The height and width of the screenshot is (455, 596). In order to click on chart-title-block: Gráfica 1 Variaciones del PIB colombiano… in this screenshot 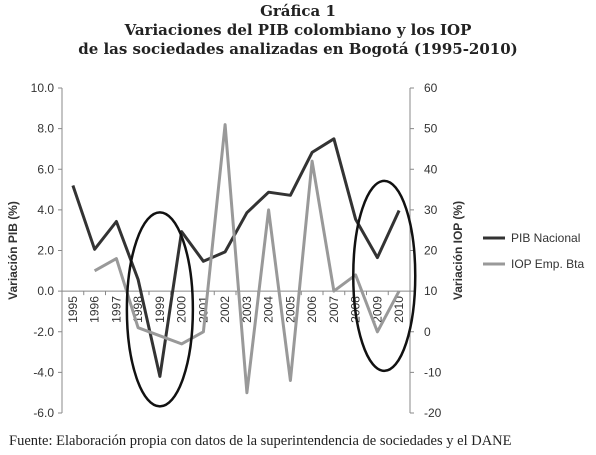, I will do `click(298, 30)`.